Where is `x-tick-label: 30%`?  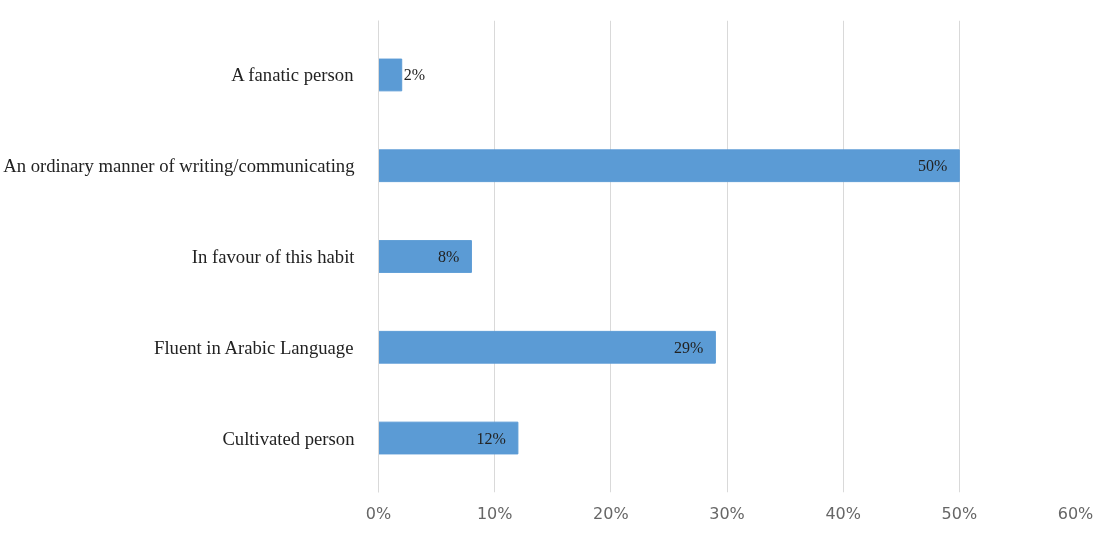 x-tick-label: 30% is located at coordinates (727, 513).